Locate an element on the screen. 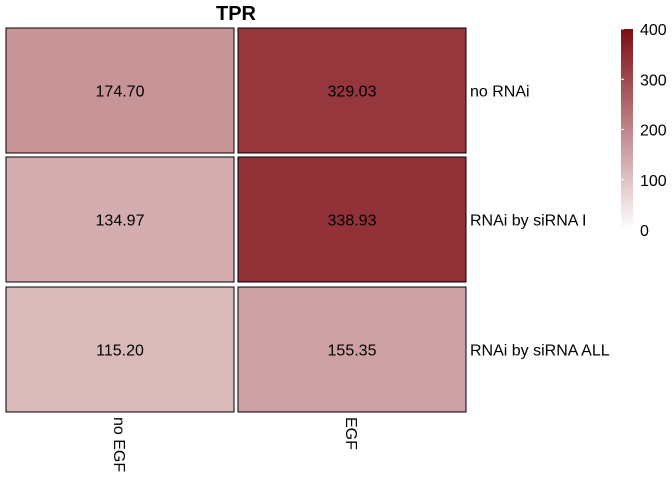 The height and width of the screenshot is (480, 672). cell-value-label: 155.35 is located at coordinates (352, 351).